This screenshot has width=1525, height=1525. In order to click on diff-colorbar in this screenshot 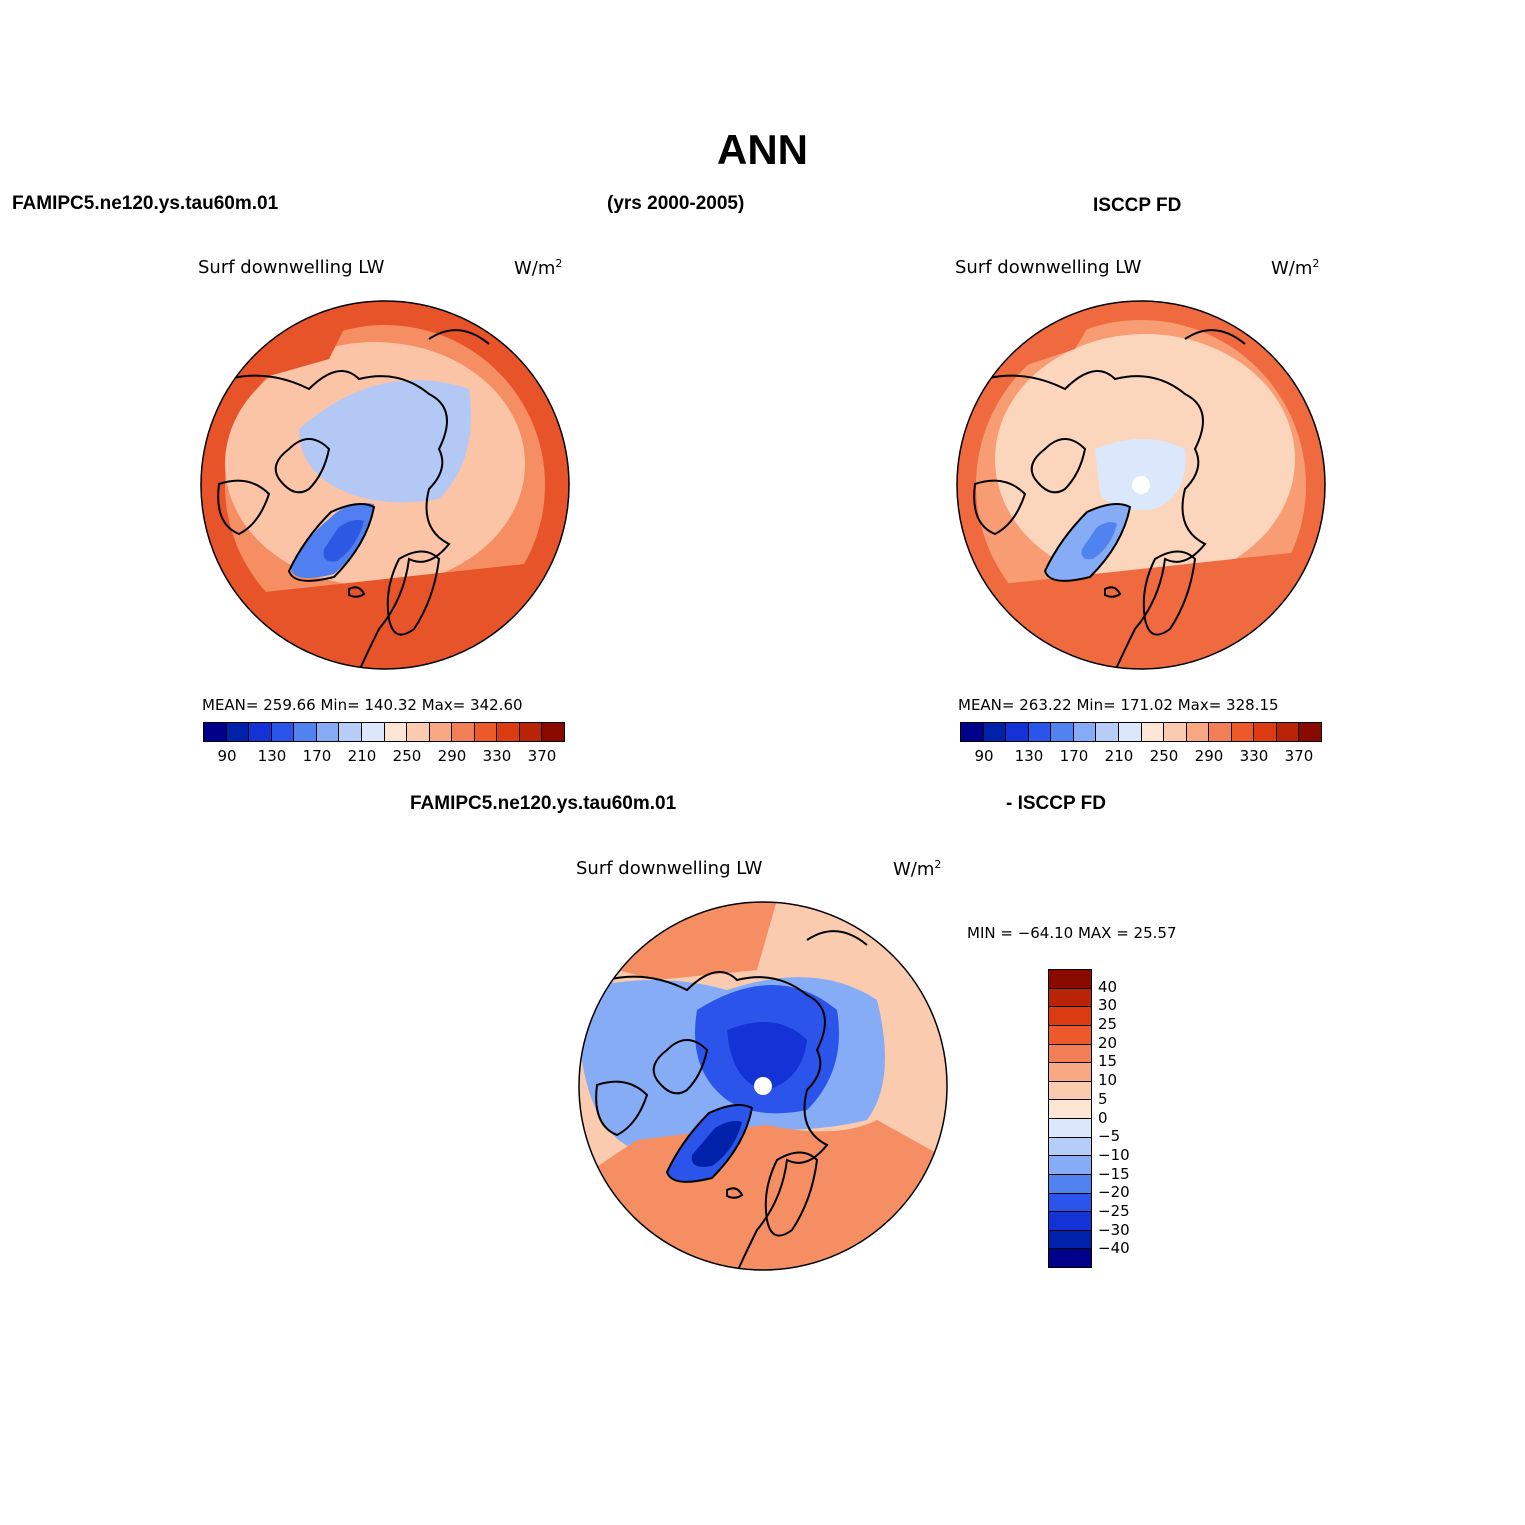, I will do `click(1070, 1118)`.